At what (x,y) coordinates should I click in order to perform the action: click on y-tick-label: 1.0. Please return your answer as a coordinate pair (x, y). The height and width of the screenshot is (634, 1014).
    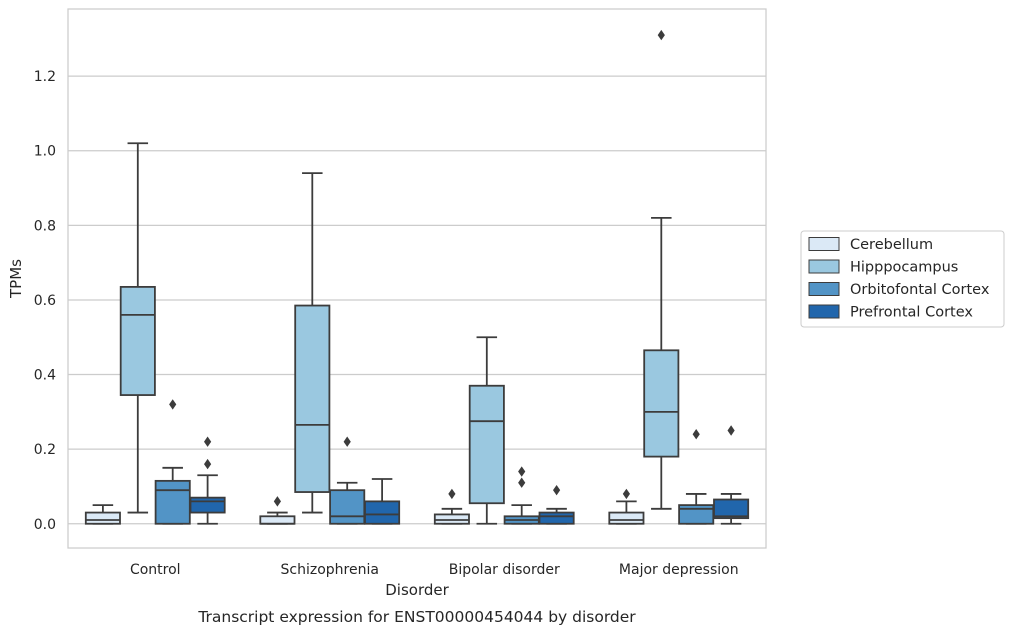
    Looking at the image, I should click on (45, 152).